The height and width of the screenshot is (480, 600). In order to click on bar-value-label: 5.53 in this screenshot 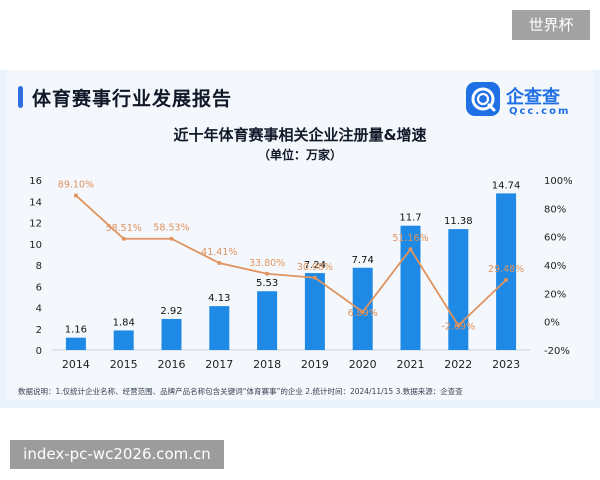, I will do `click(267, 283)`.